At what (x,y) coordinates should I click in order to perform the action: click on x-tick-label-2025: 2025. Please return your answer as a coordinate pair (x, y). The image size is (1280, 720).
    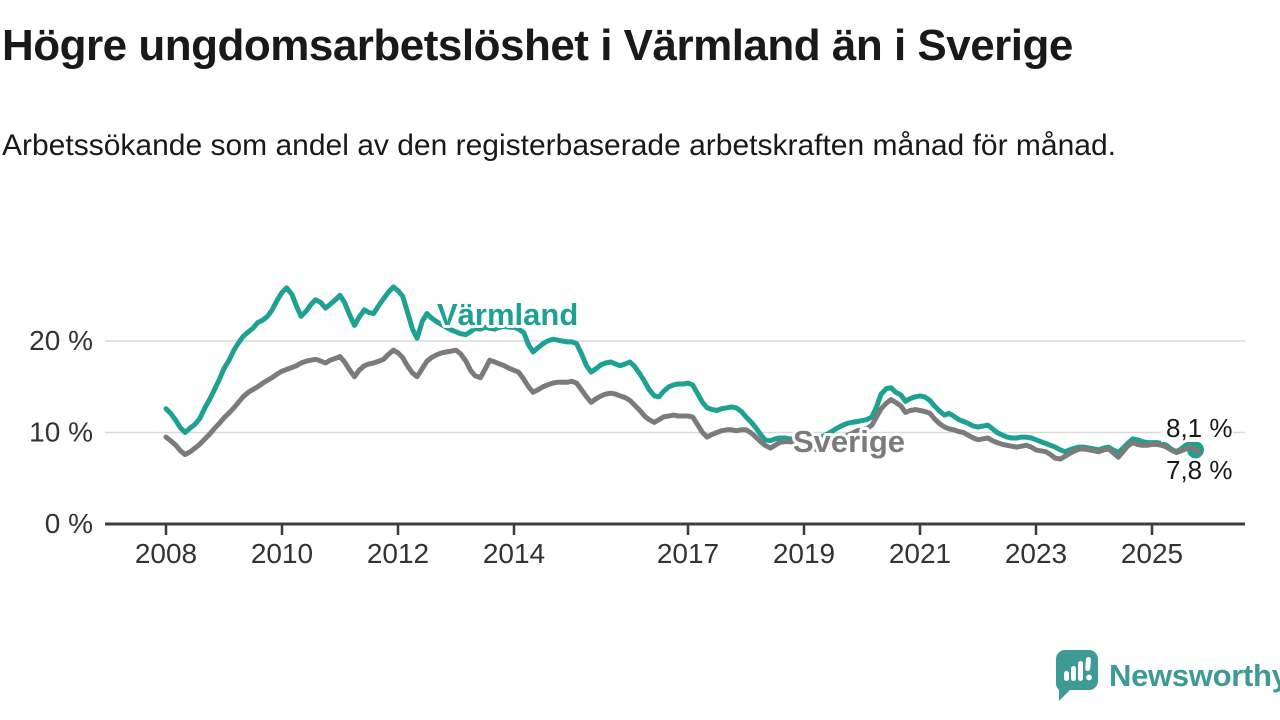
    Looking at the image, I should click on (1152, 553).